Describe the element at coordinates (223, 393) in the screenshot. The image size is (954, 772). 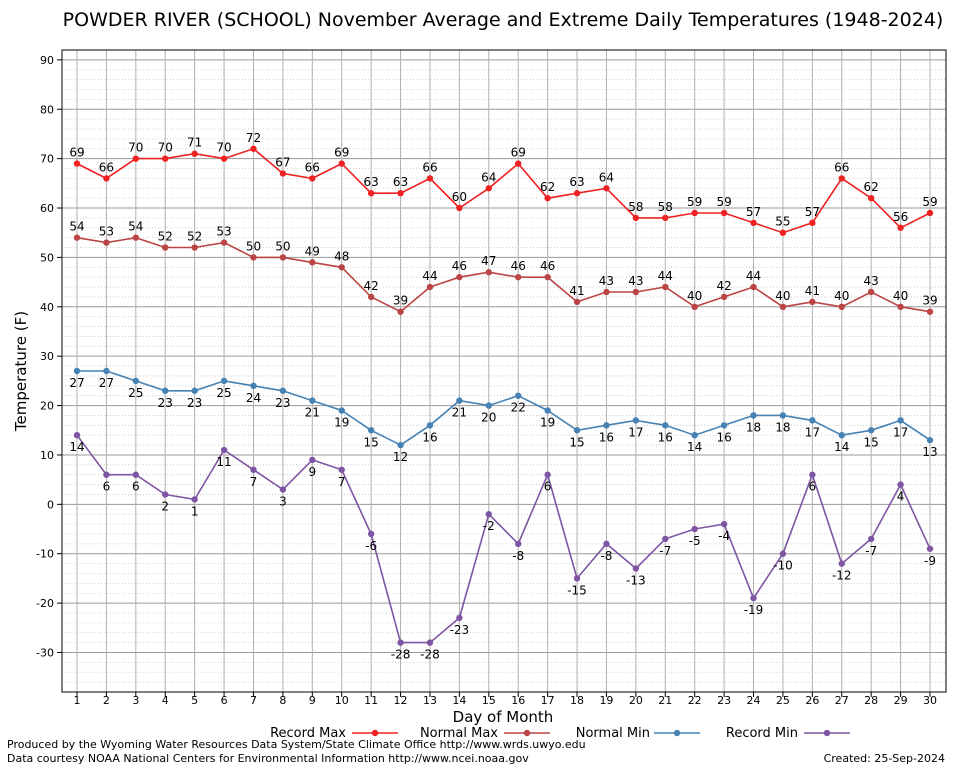
I see `data-label: 25` at that location.